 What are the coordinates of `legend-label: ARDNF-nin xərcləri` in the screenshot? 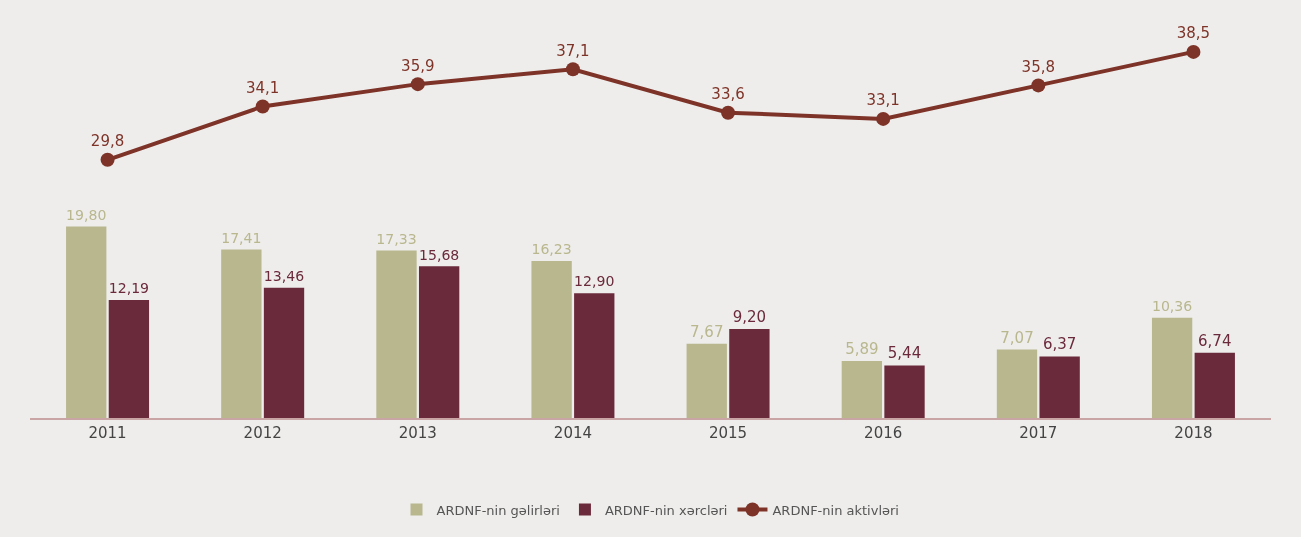 It's located at (666, 510).